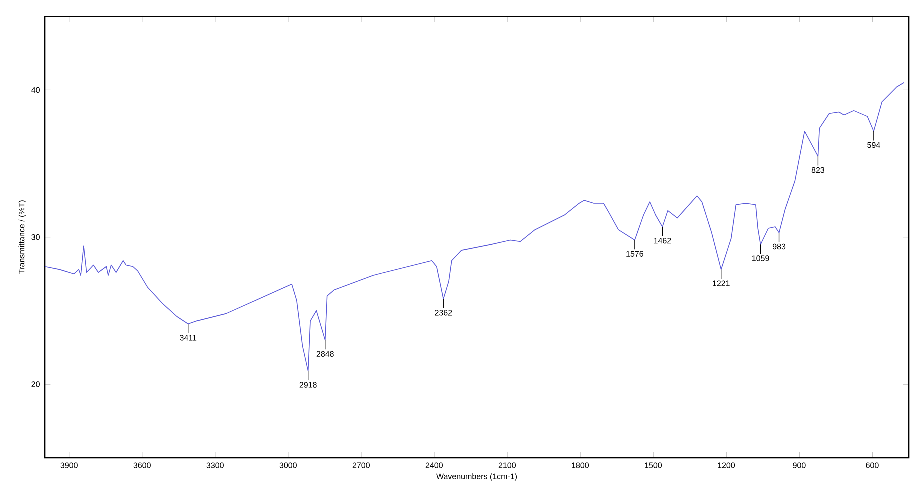 The image size is (920, 493). I want to click on annotation: 3411, so click(188, 338).